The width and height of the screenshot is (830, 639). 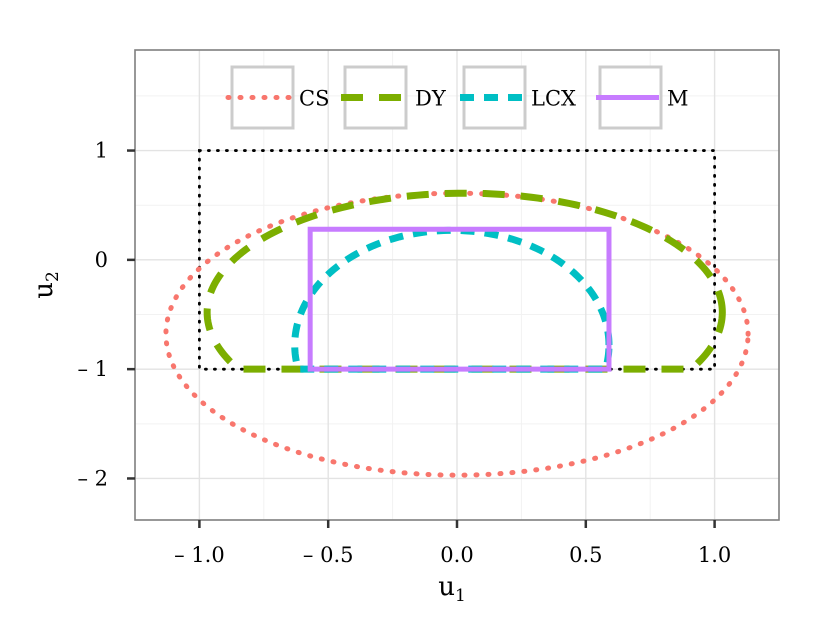 I want to click on x-axis-ticks: – 1.0 – 0.5 0.0 0.5 1.0, so click(x=452, y=543).